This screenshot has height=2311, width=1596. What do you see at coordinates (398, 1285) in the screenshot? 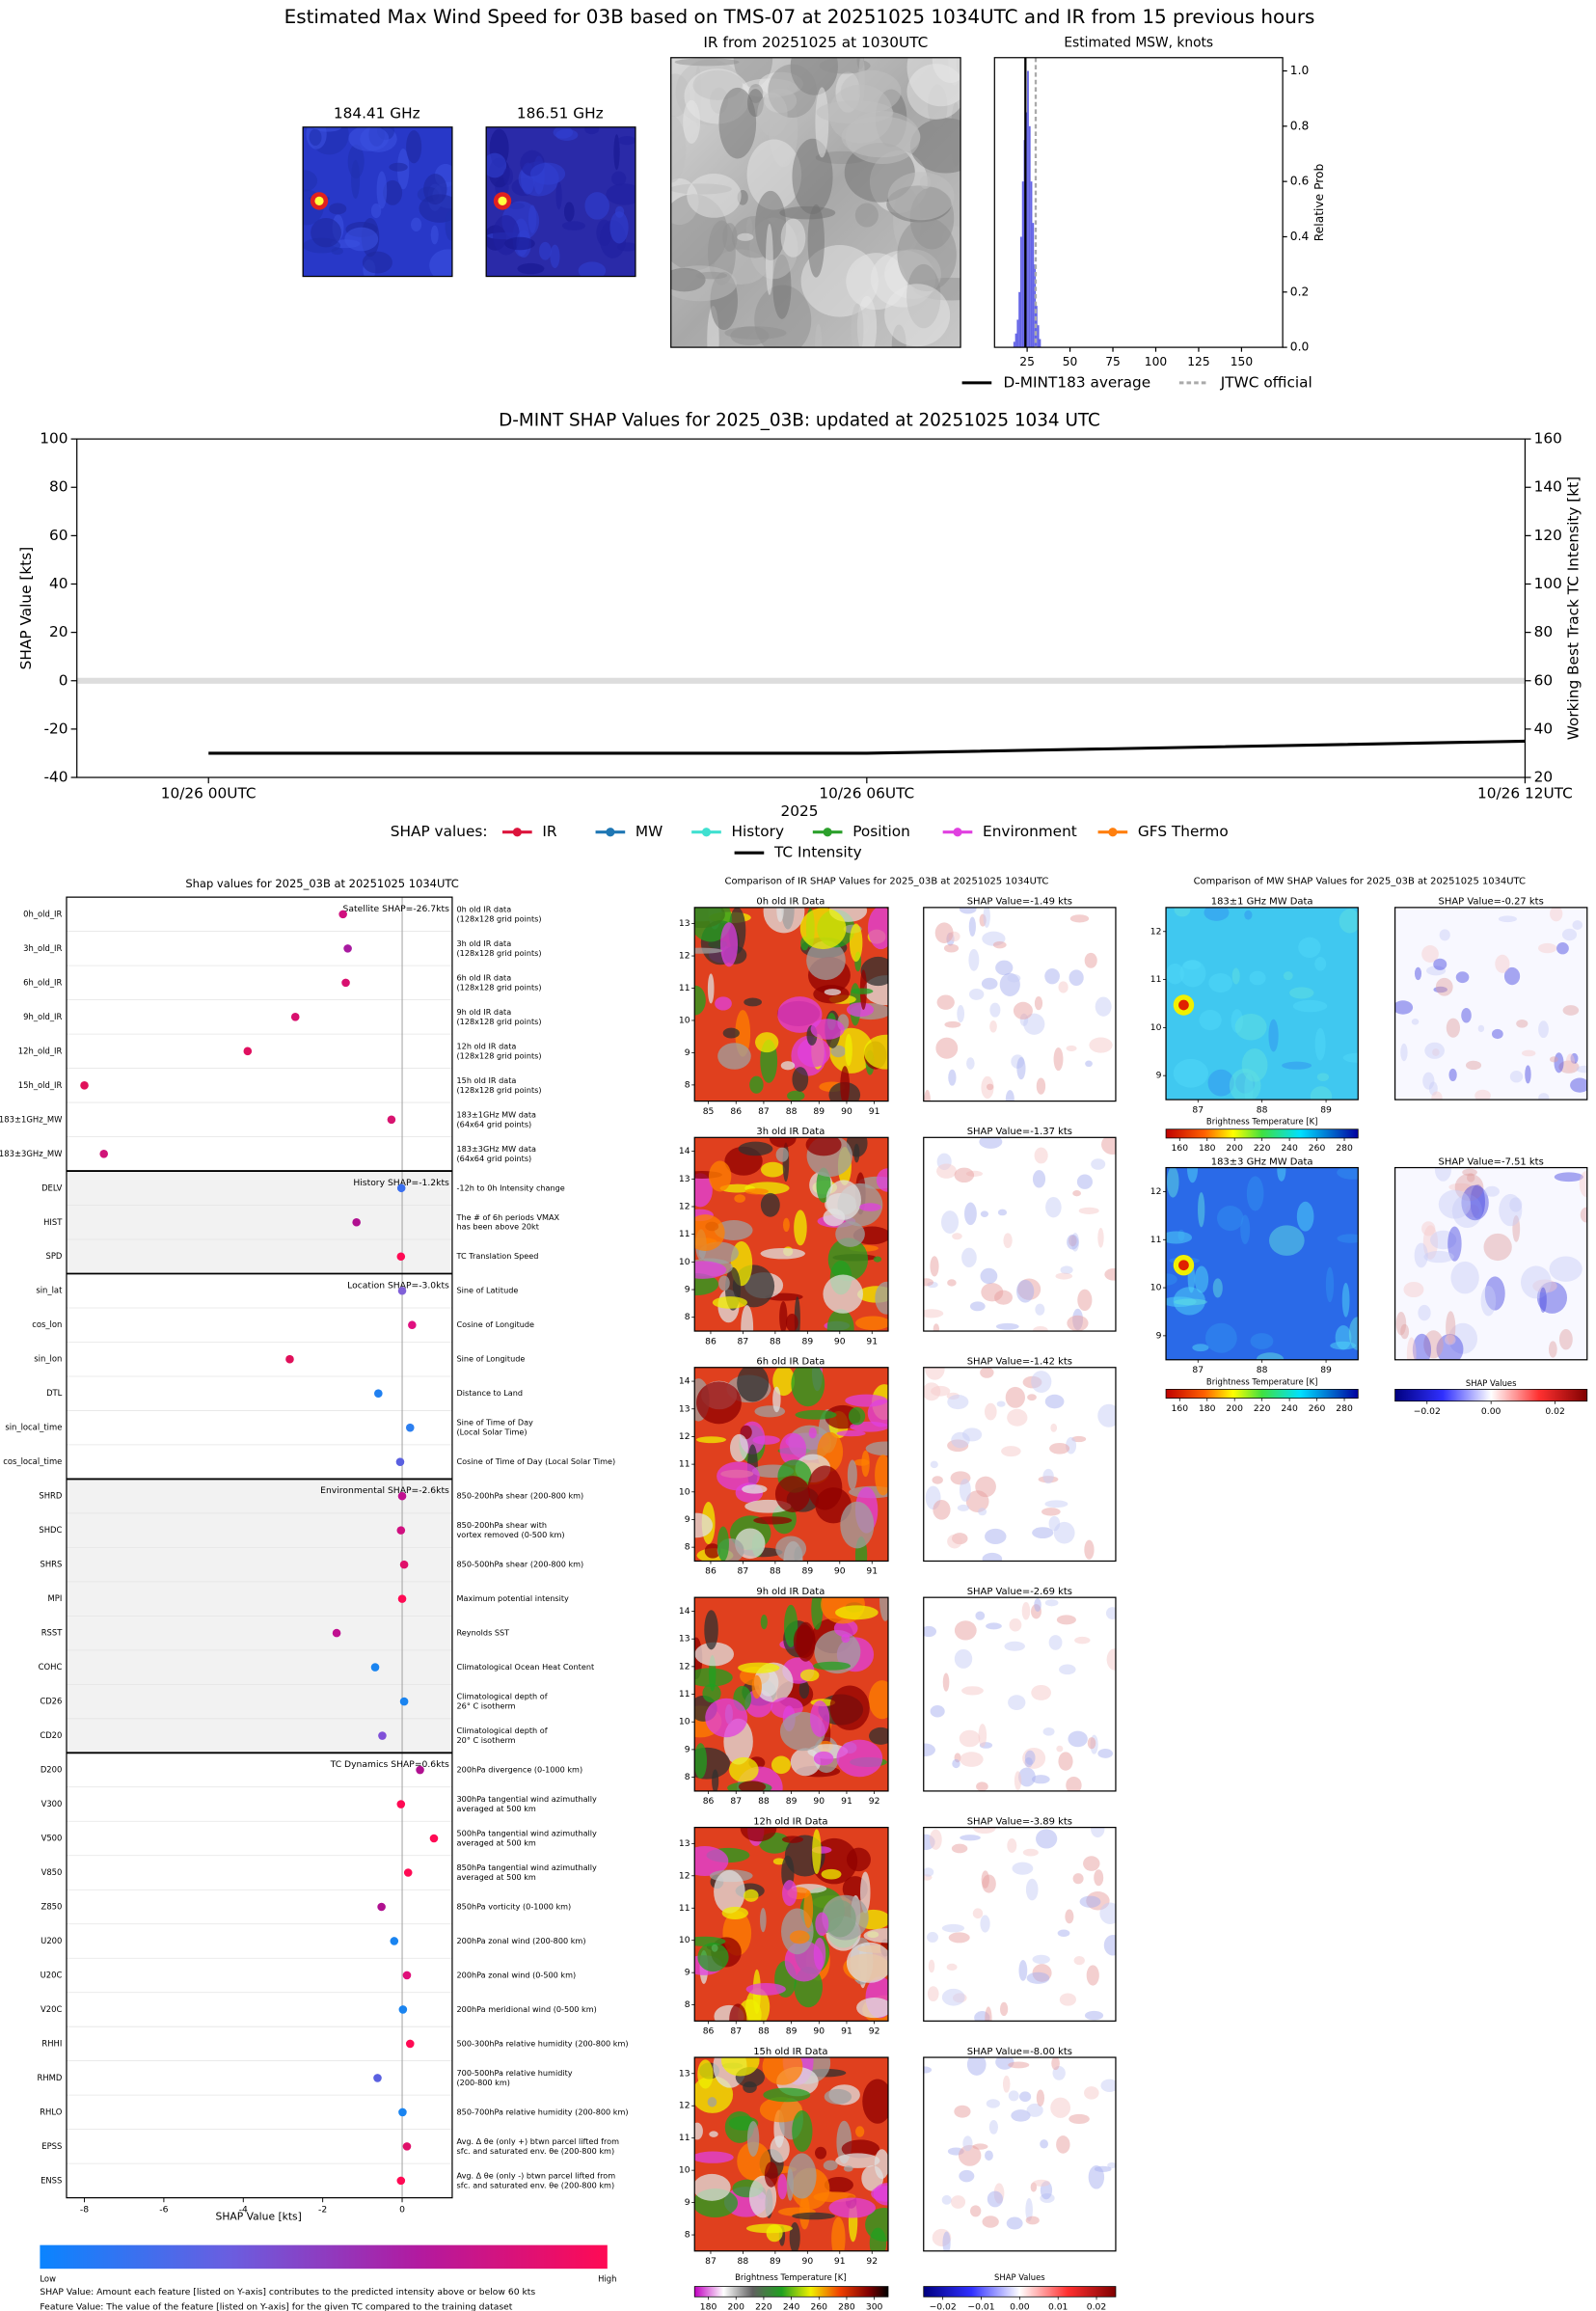
I see `group-label: Location SHAP=-3.0kts` at bounding box center [398, 1285].